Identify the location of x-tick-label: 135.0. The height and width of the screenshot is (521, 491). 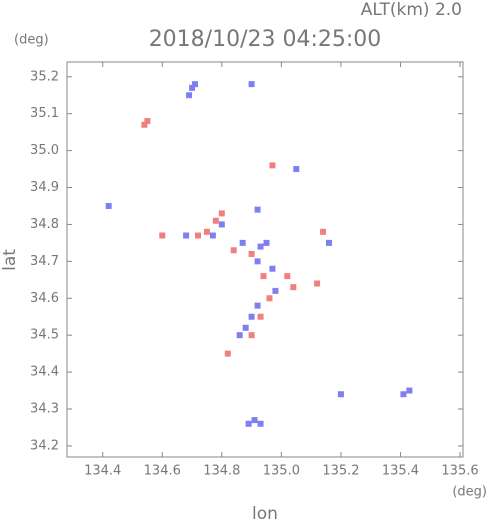
(281, 471).